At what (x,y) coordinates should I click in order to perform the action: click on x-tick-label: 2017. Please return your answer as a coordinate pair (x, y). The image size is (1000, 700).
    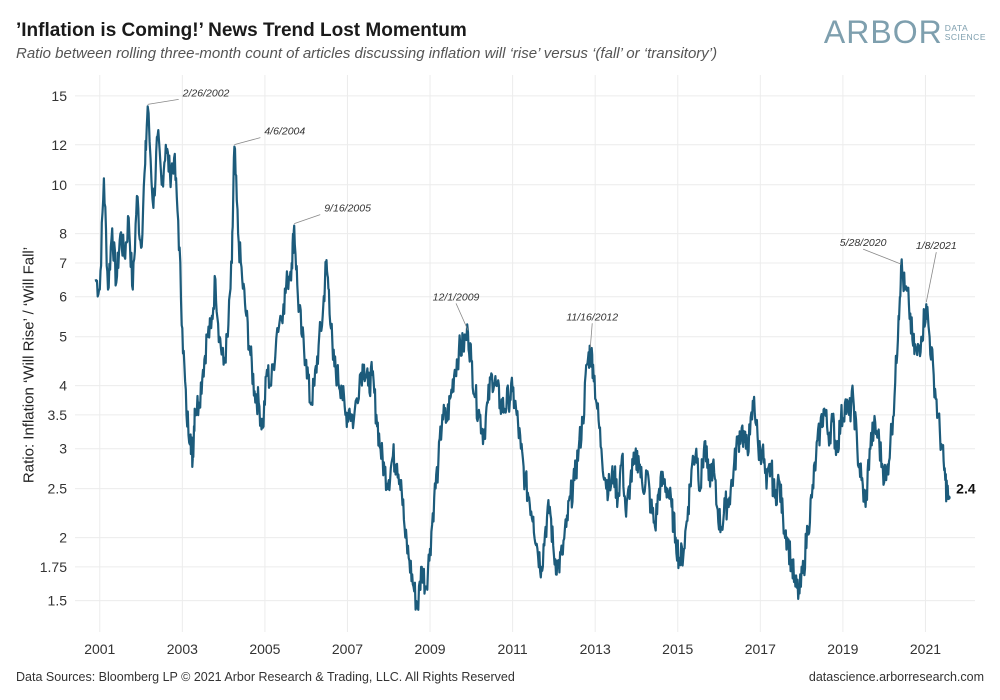
    Looking at the image, I should click on (760, 649).